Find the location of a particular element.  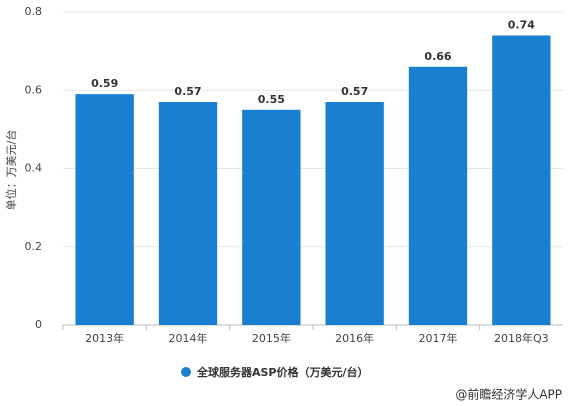

x-tick-label: 2013年 is located at coordinates (104, 338).